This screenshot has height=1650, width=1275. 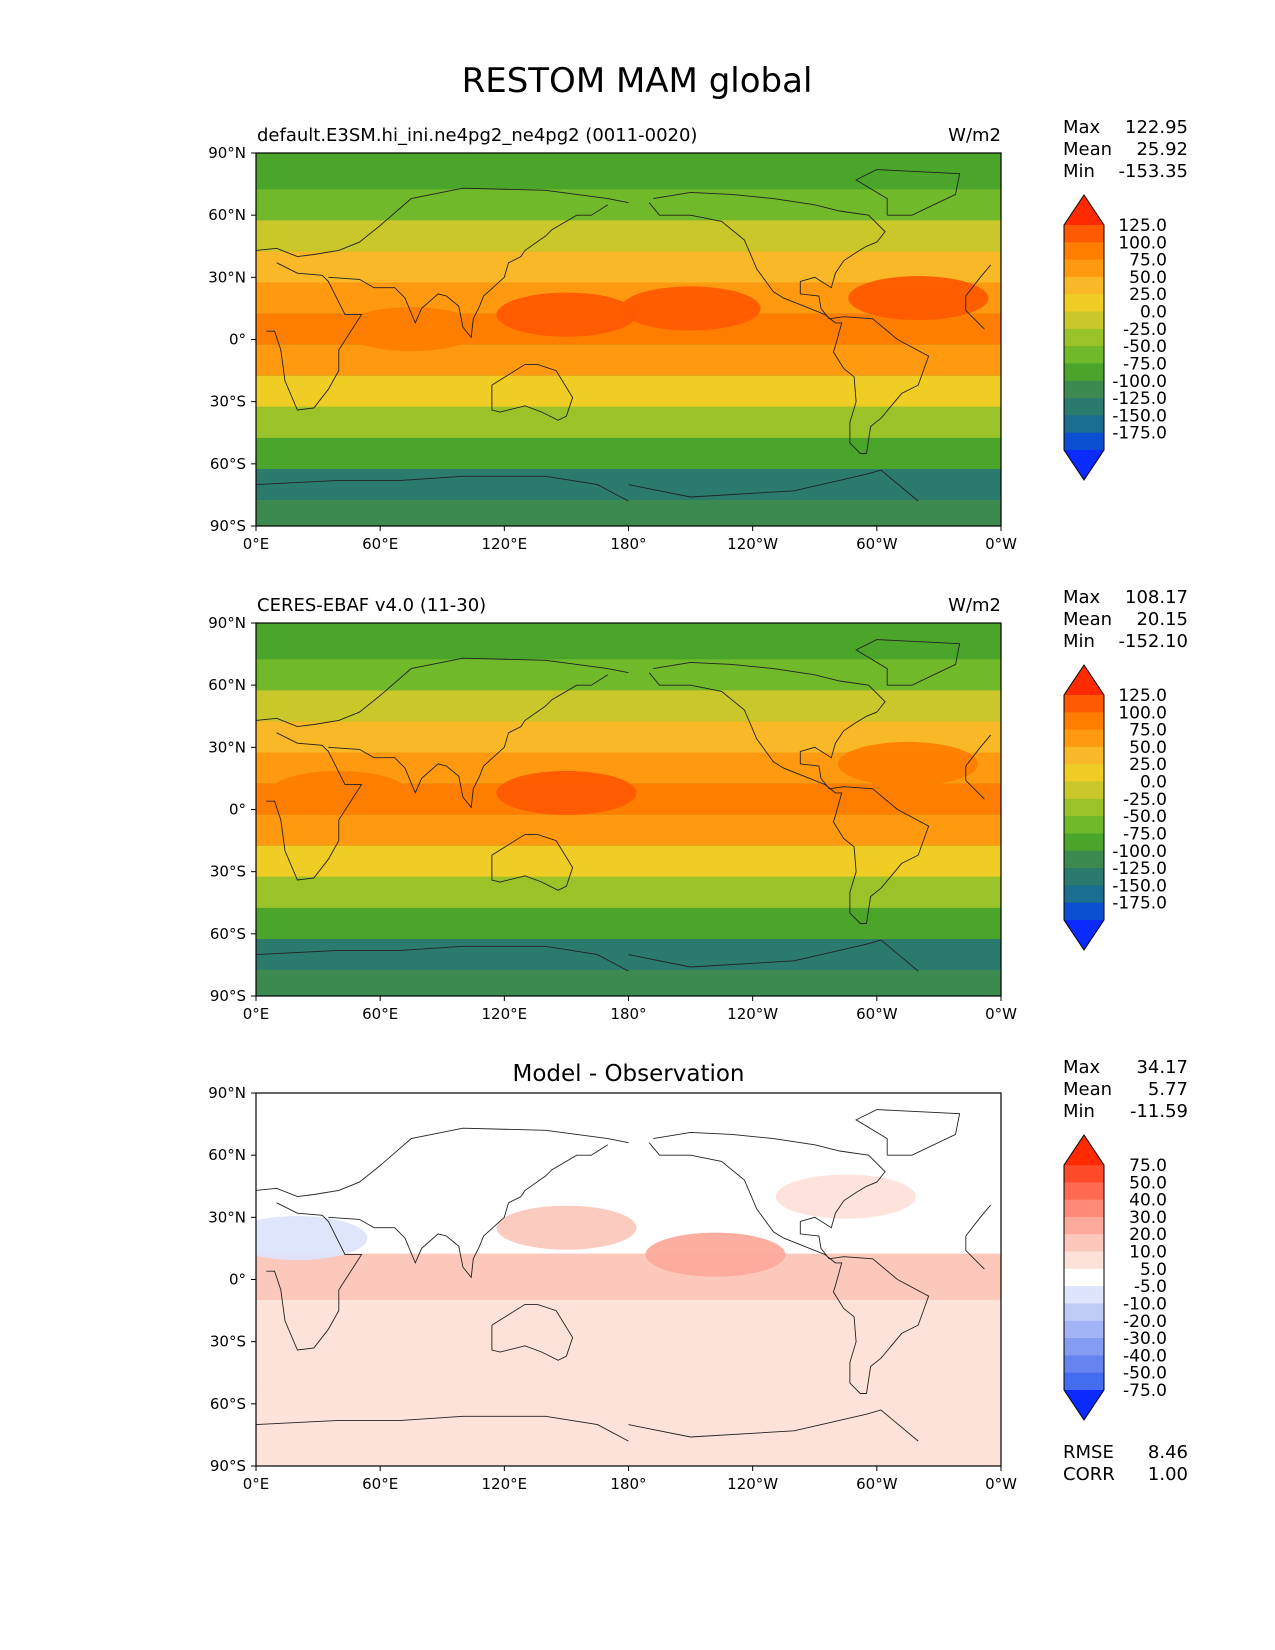 I want to click on stat-value-max: 122.95, so click(x=1156, y=127).